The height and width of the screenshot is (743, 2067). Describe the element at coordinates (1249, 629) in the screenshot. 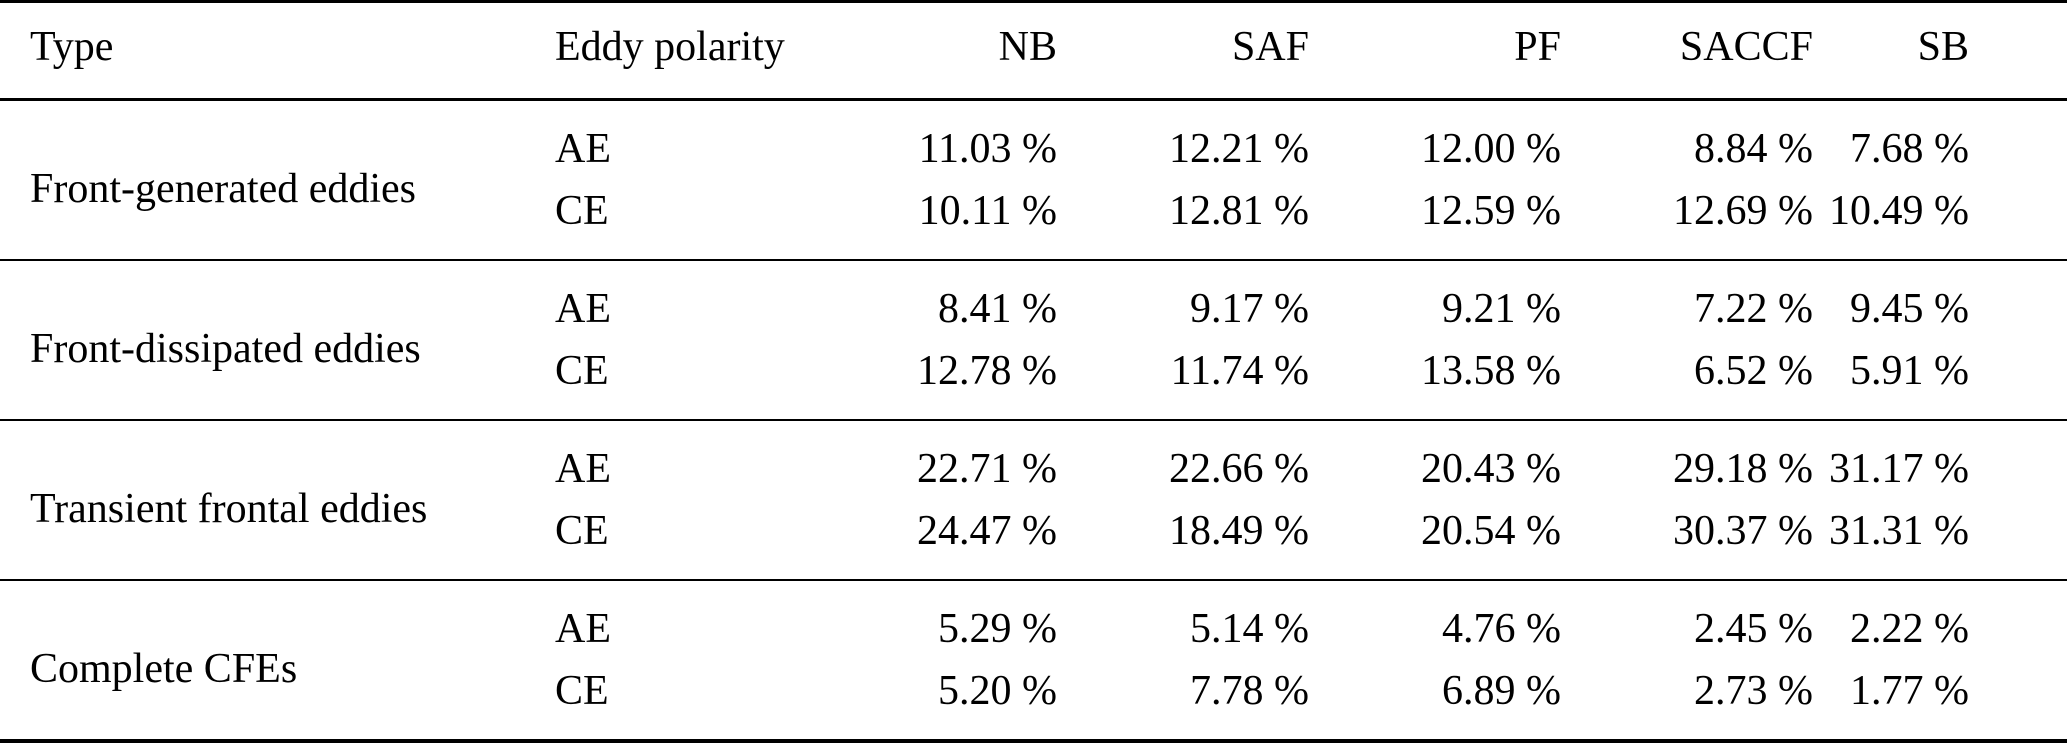

I see `value-saf: 5.14 %` at that location.